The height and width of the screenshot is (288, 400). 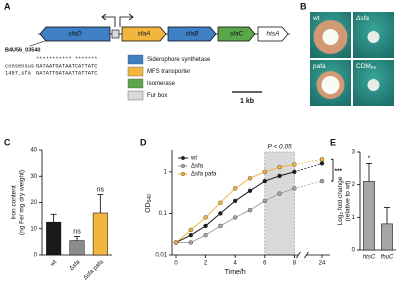 I want to click on significance-label: ***, so click(x=339, y=171).